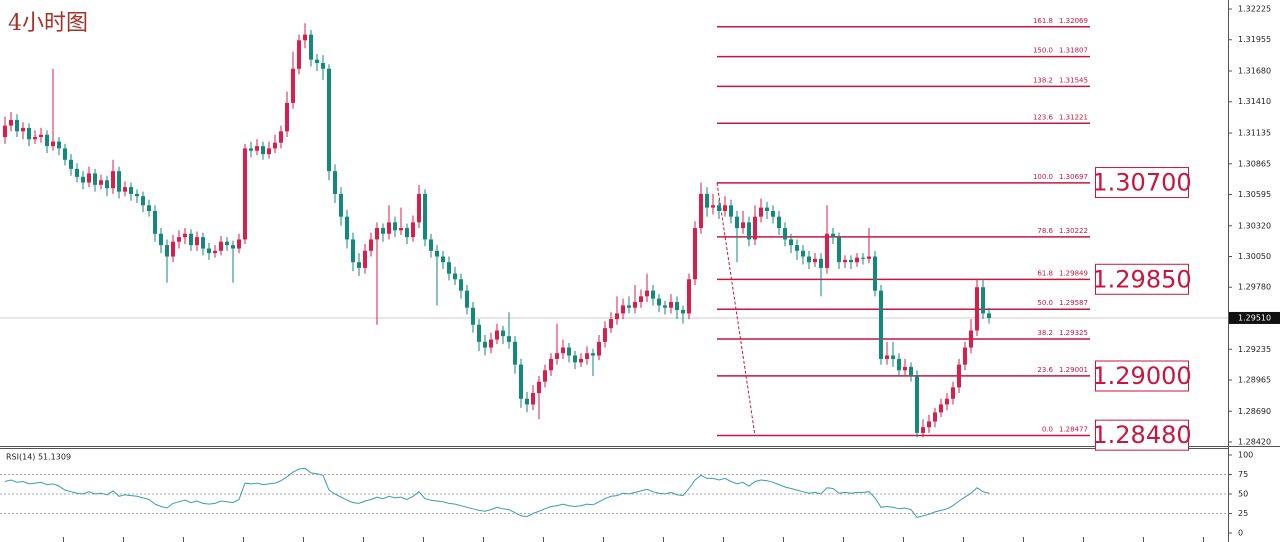 This screenshot has width=1280, height=542. I want to click on annotation-label: 1.29850, so click(1141, 279).